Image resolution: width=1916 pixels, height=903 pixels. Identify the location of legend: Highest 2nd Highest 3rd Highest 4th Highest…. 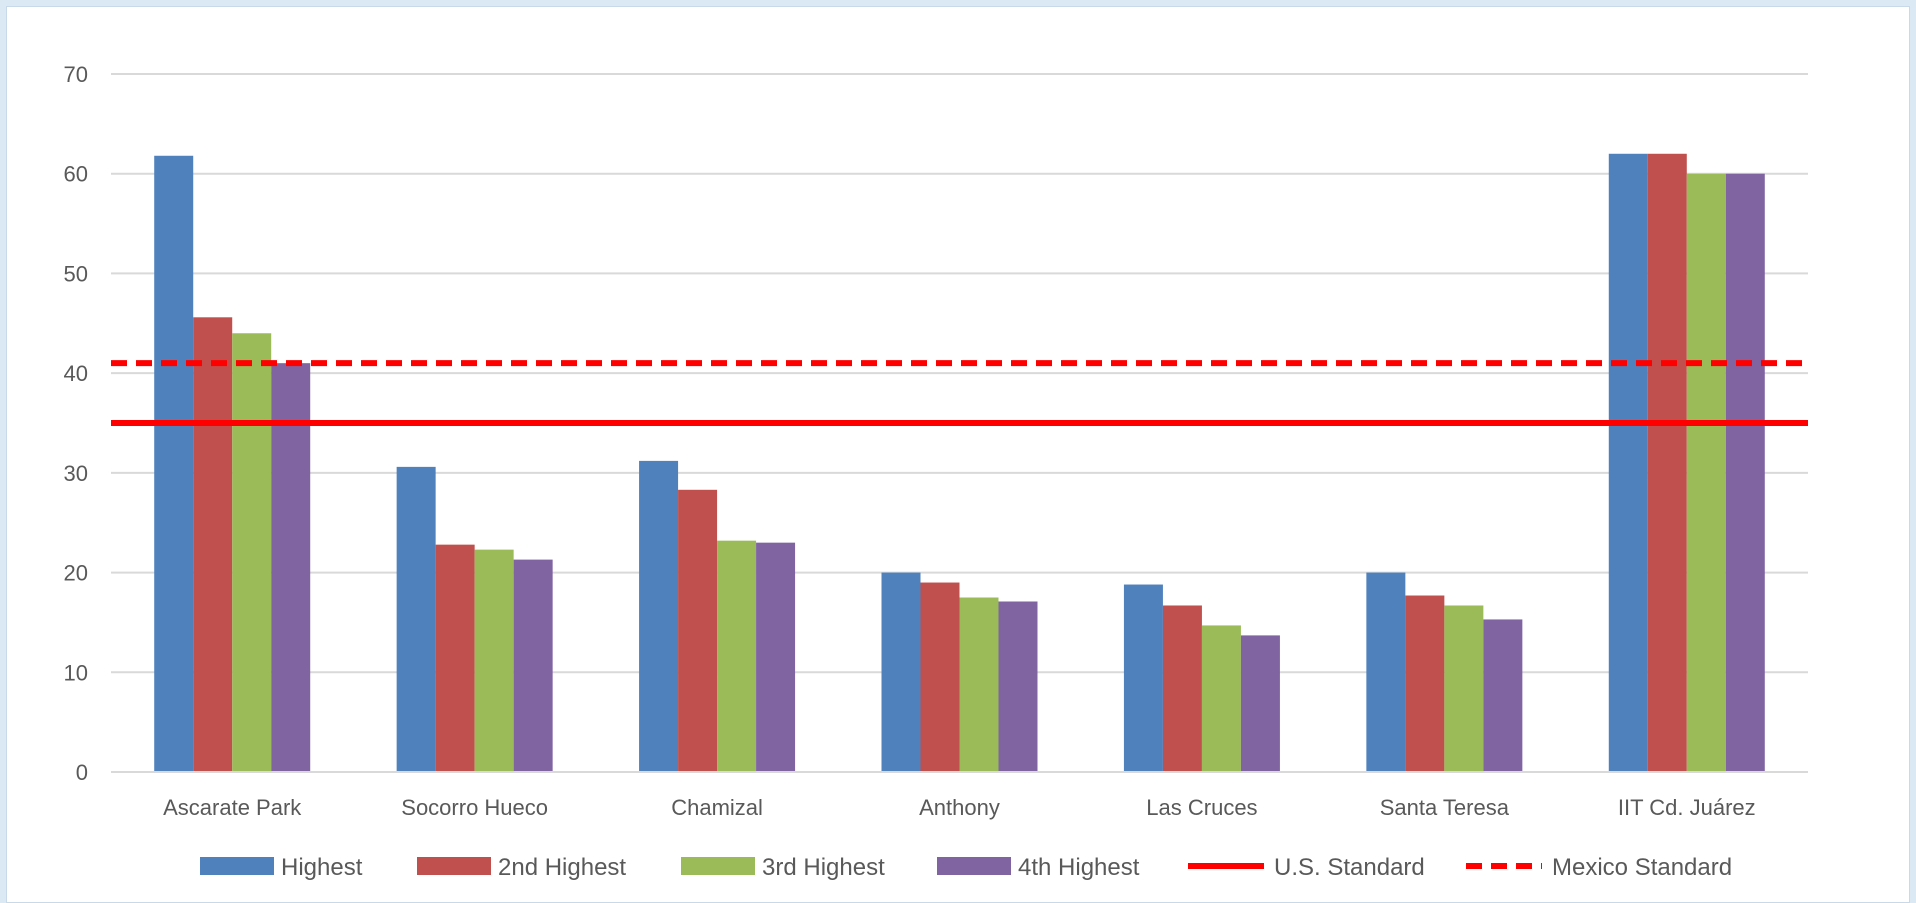
(966, 867).